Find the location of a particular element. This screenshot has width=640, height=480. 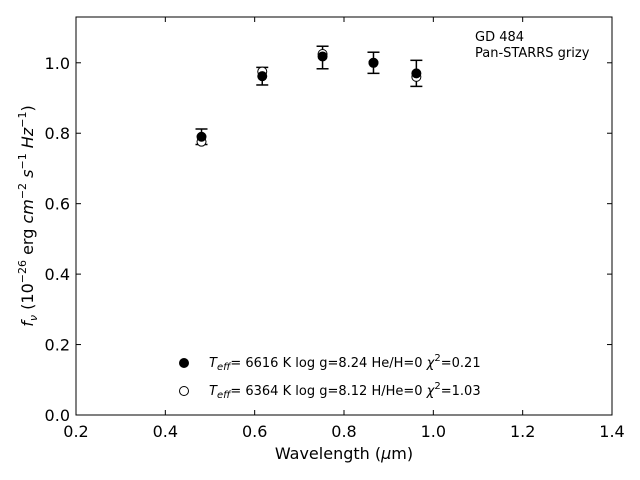

x-tick-label: 1.0 is located at coordinates (433, 431).